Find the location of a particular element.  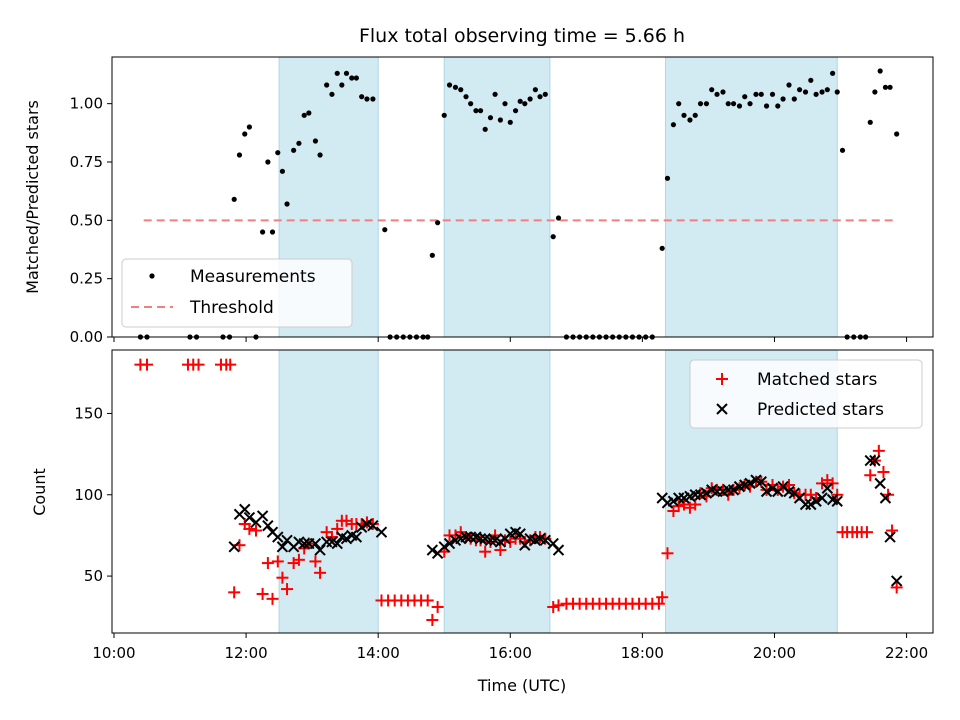

bottom-legend-box is located at coordinates (806, 394).